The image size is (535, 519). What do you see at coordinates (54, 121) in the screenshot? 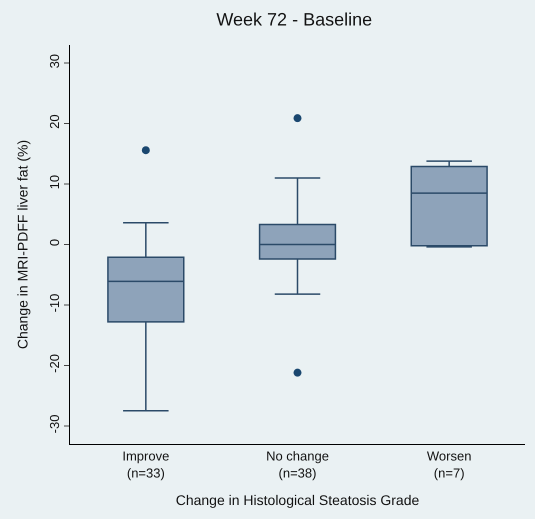
I see `y-tick-label: 20` at bounding box center [54, 121].